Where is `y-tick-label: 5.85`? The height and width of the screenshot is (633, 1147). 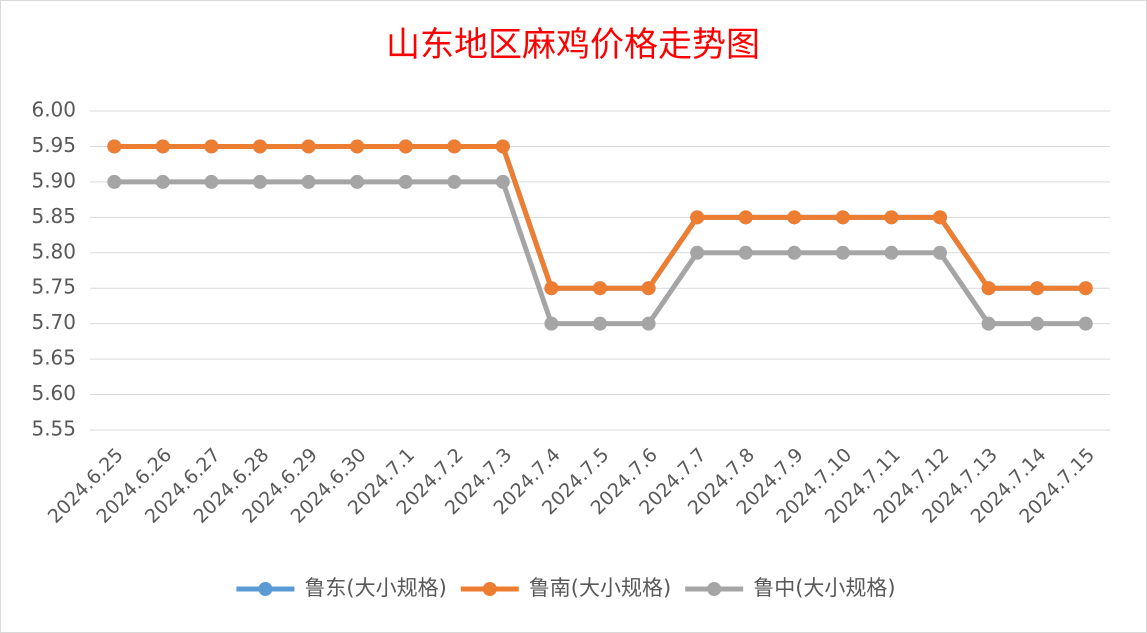 y-tick-label: 5.85 is located at coordinates (53, 216).